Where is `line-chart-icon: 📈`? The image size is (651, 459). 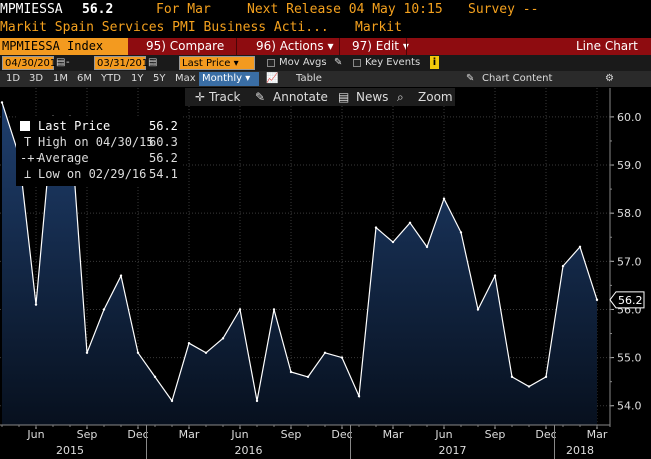 line-chart-icon: 📈 is located at coordinates (272, 78).